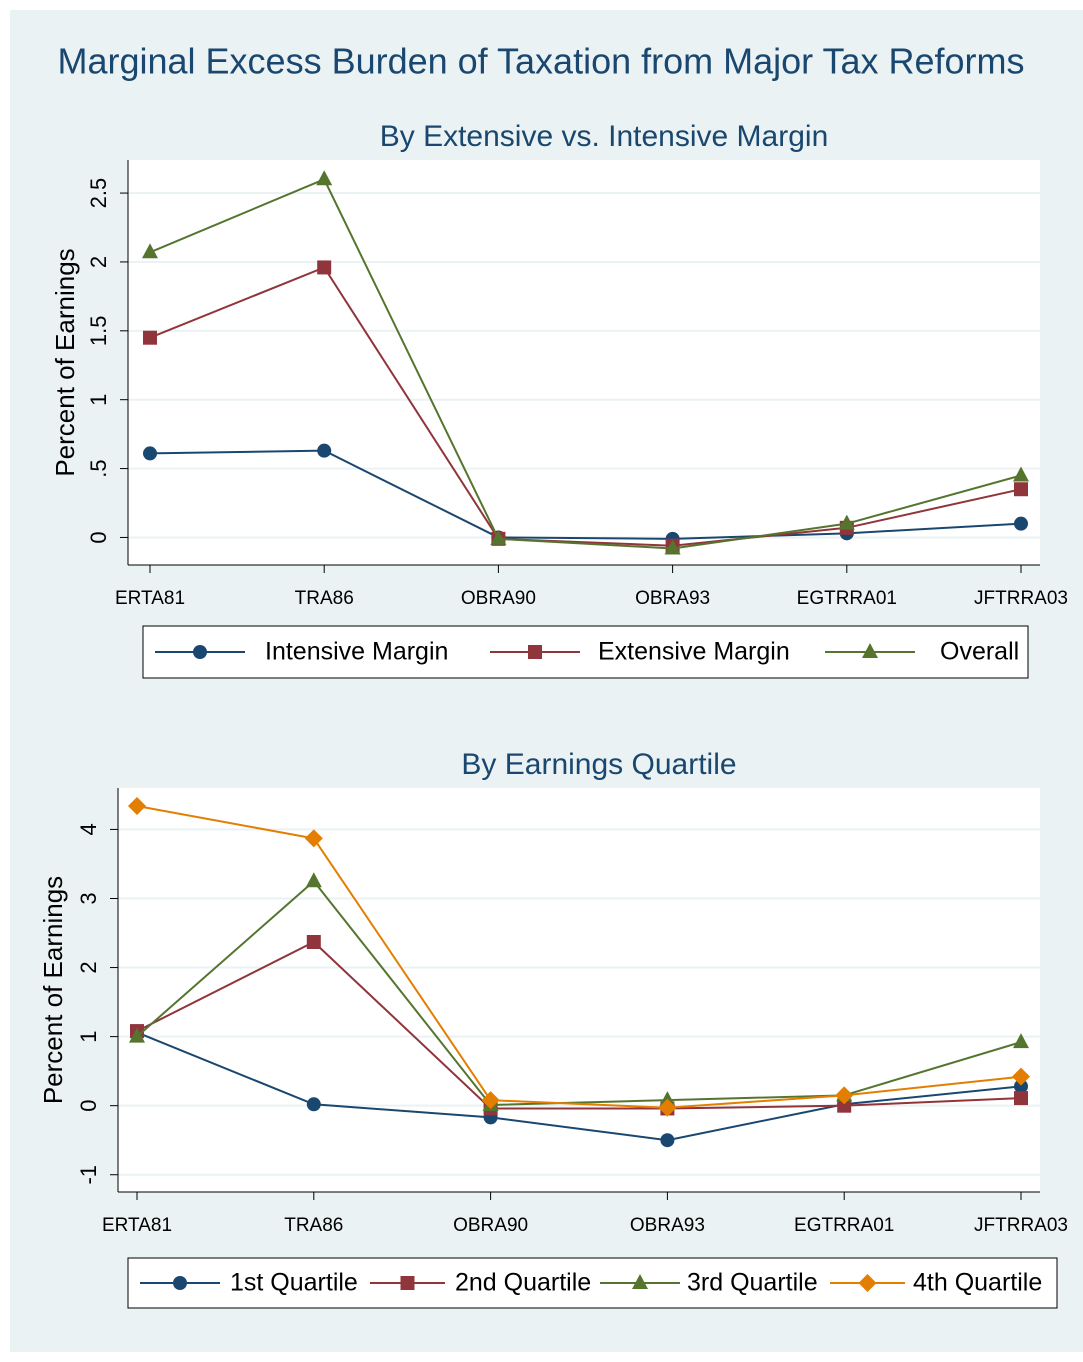 This screenshot has height=1362, width=1083. I want to click on legend-label: 2nd Quartile, so click(523, 1283).